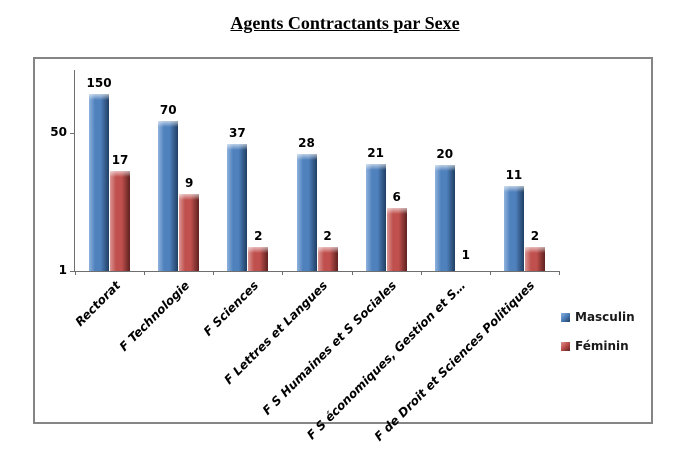  What do you see at coordinates (189, 232) in the screenshot?
I see `bar-fe-minin-f-technologie` at bounding box center [189, 232].